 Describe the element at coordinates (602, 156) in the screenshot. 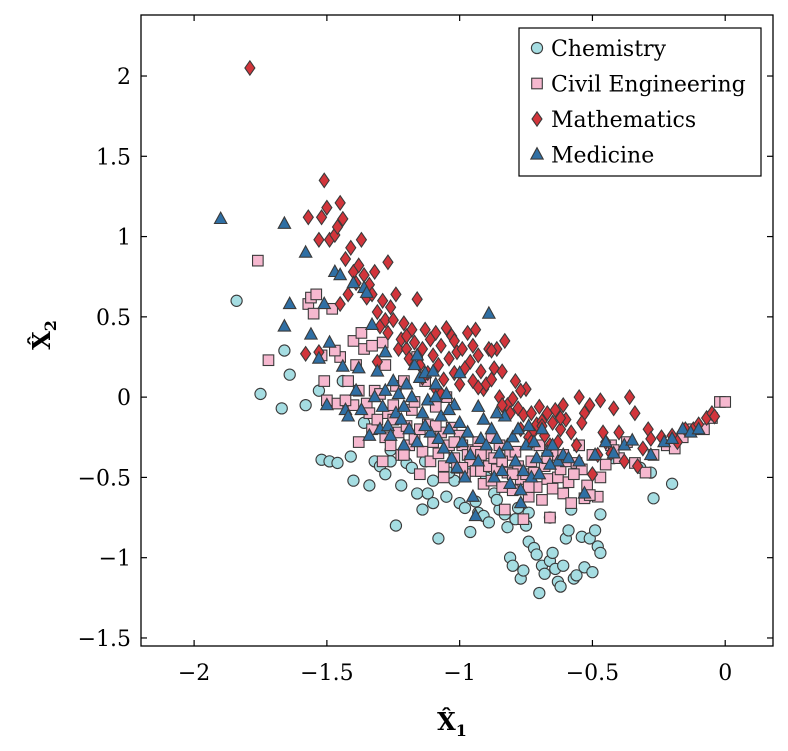

I see `legend-label-medicine: Medicine` at that location.